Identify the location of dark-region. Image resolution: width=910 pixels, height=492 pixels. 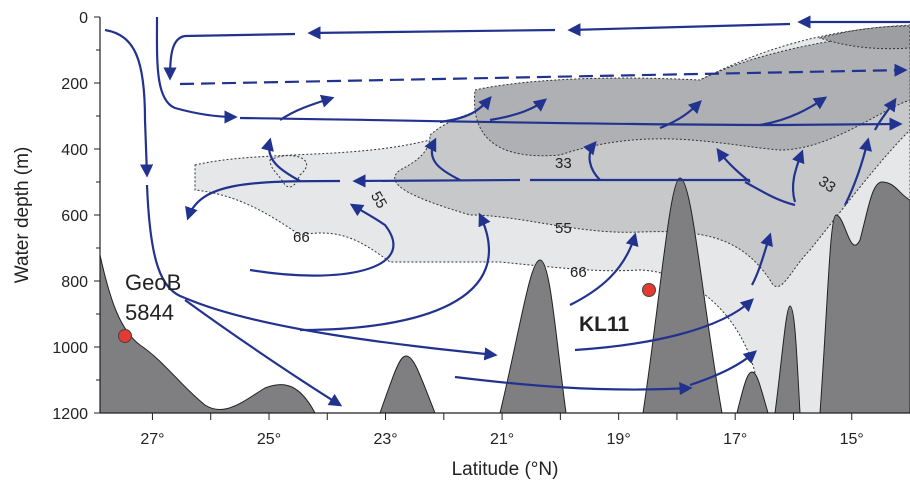
(864, 37).